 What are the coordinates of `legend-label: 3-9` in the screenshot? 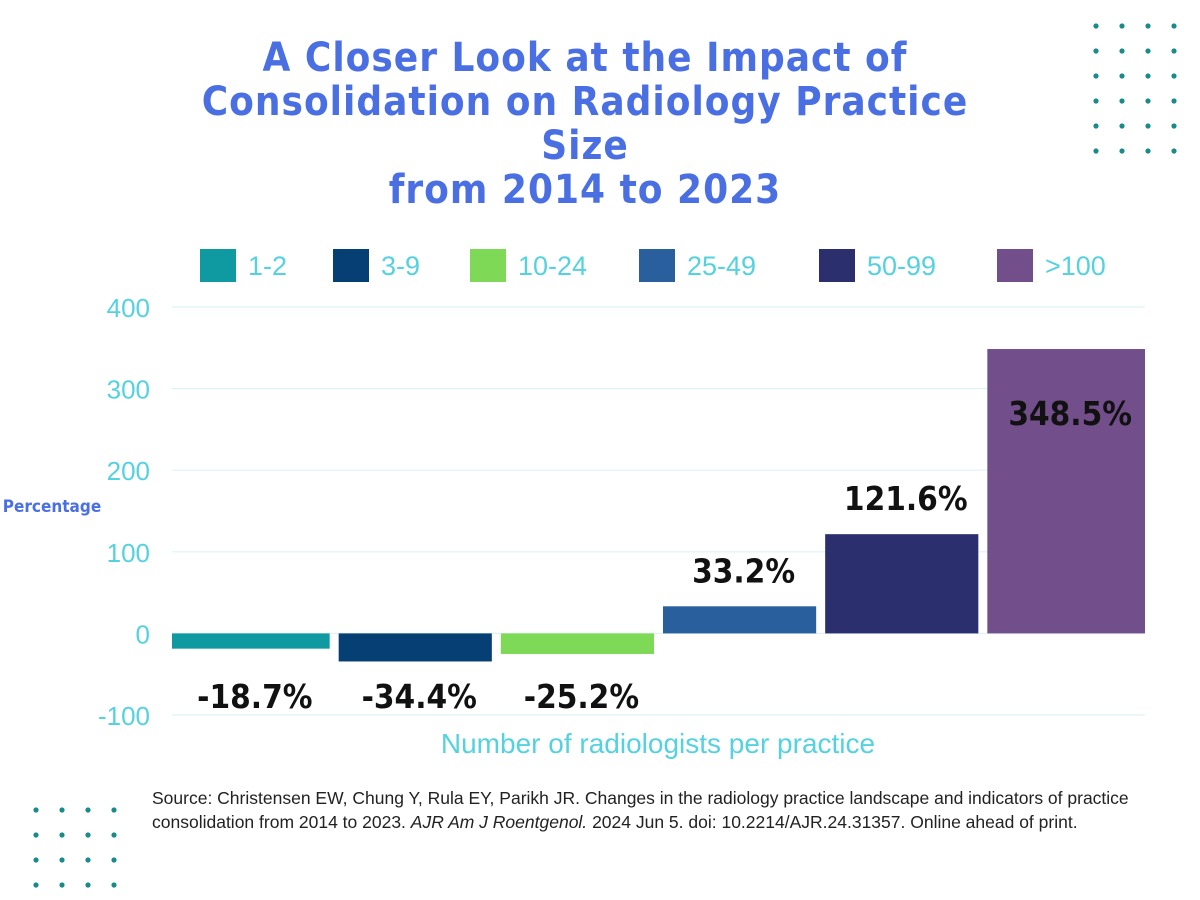 It's located at (400, 266).